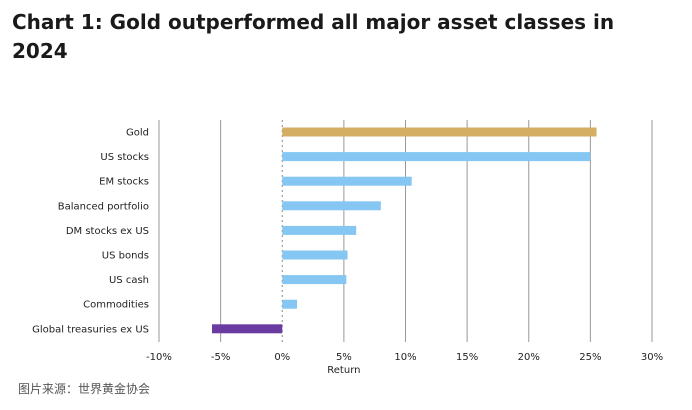  Describe the element at coordinates (467, 357) in the screenshot. I see `x-tick-label: 15%` at that location.